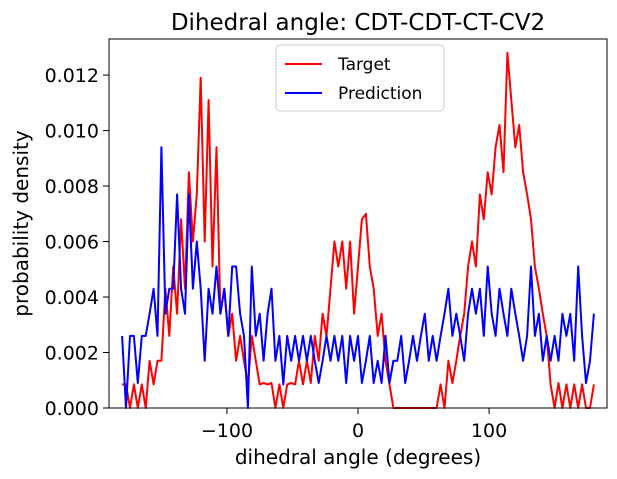 The image size is (617, 479). What do you see at coordinates (489, 431) in the screenshot?
I see `x-tick-label: 100` at bounding box center [489, 431].